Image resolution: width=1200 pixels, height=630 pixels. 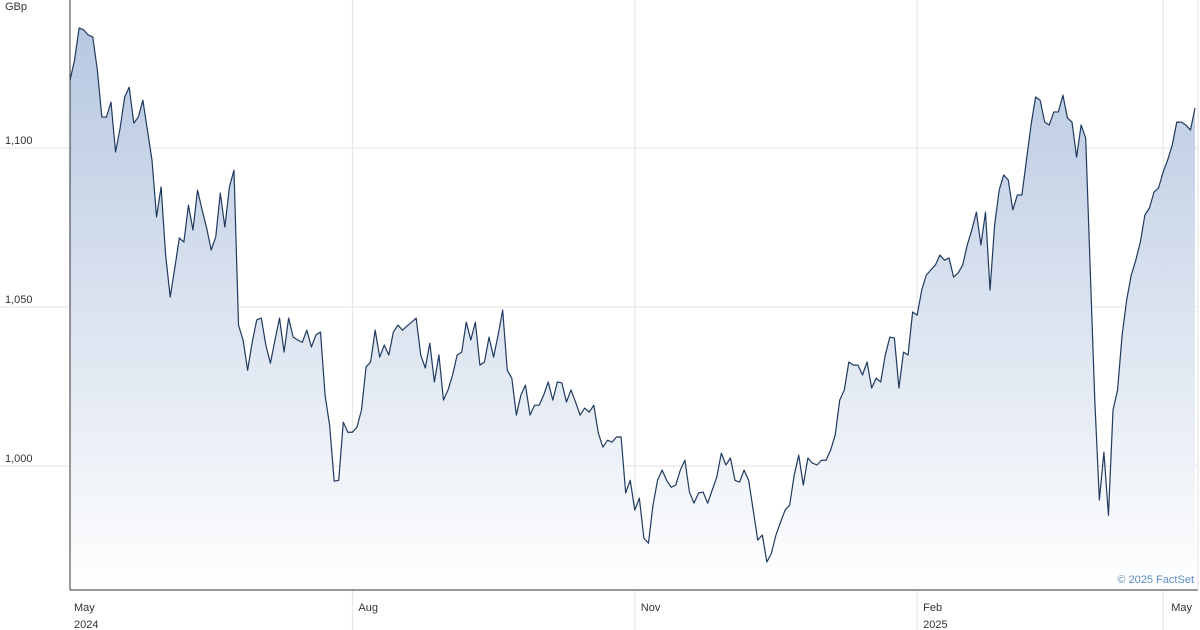 I want to click on x-tick-label: Feb, so click(x=932, y=608).